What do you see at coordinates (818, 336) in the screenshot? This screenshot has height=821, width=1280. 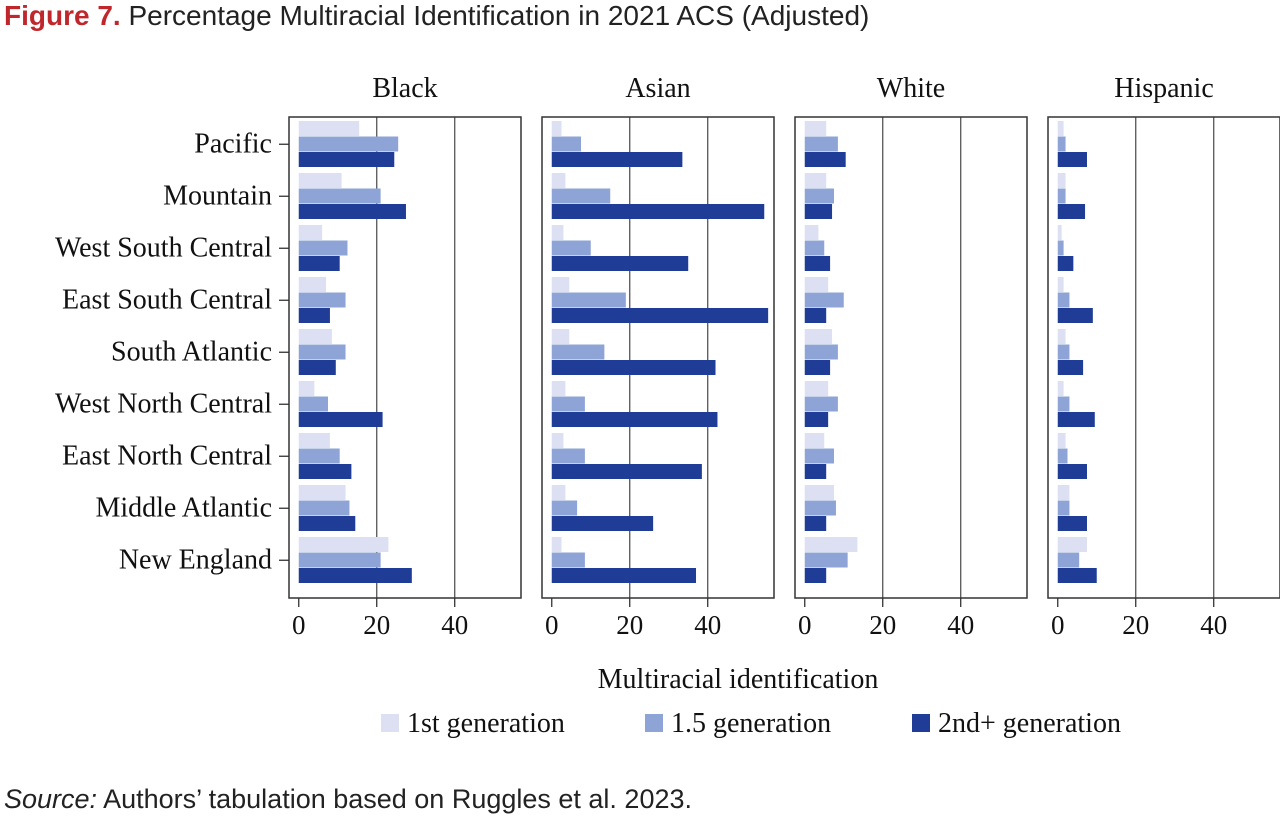 I see `bar-white-south-atlantic-1st-generation` at bounding box center [818, 336].